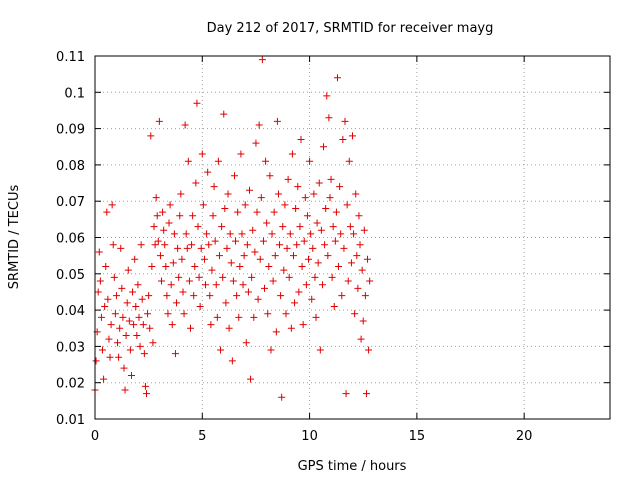  What do you see at coordinates (14, 237) in the screenshot?
I see `y-axis-label: SRMTID / TECUs` at bounding box center [14, 237].